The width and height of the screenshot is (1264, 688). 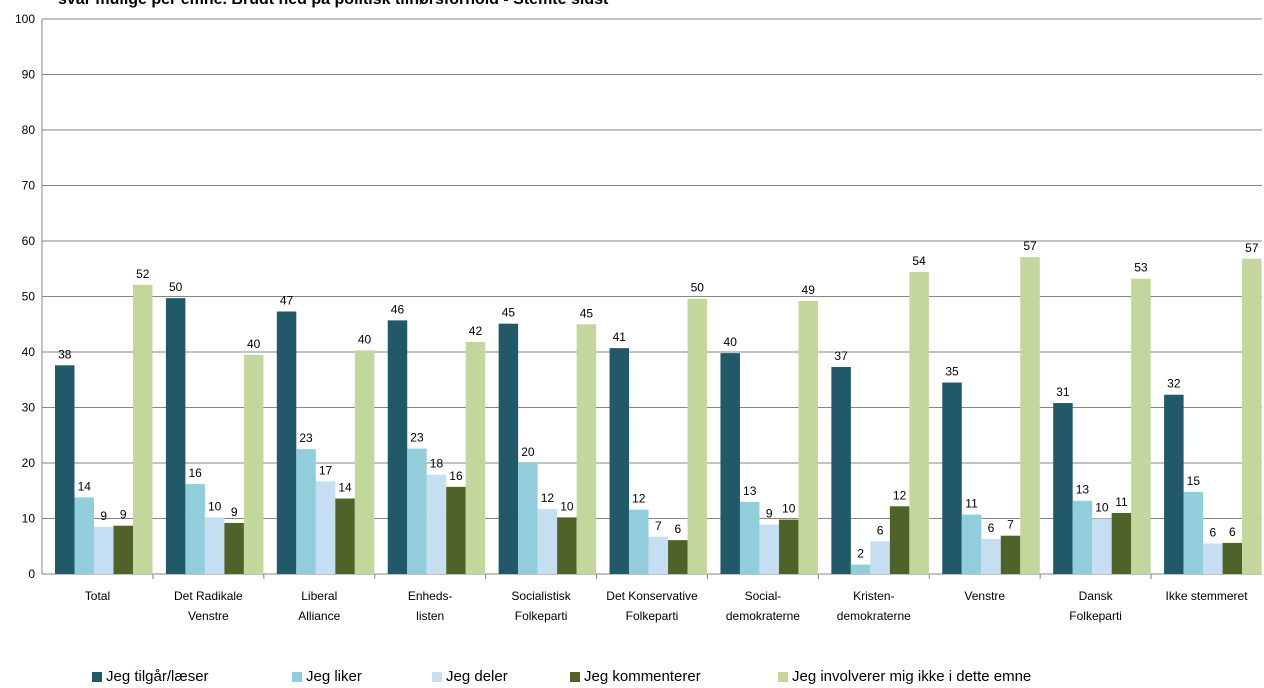 I want to click on data-label: 7, so click(x=1010, y=525).